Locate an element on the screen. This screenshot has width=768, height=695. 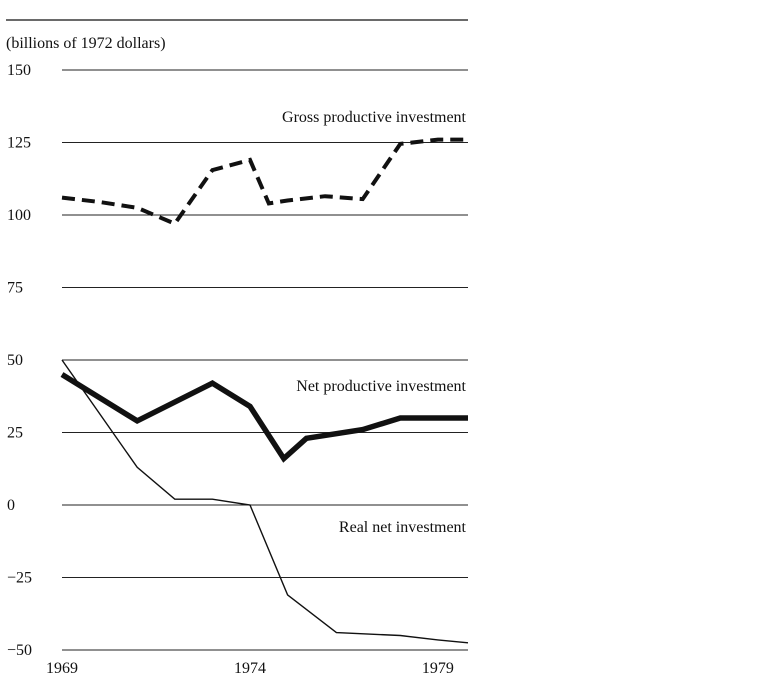
x-tick-labels: 1969 1974 1979 is located at coordinates (250, 668).